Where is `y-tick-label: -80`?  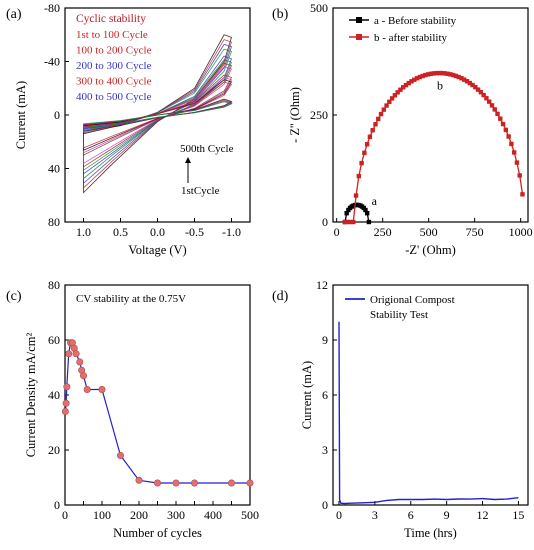
y-tick-label: -80 is located at coordinates (52, 8).